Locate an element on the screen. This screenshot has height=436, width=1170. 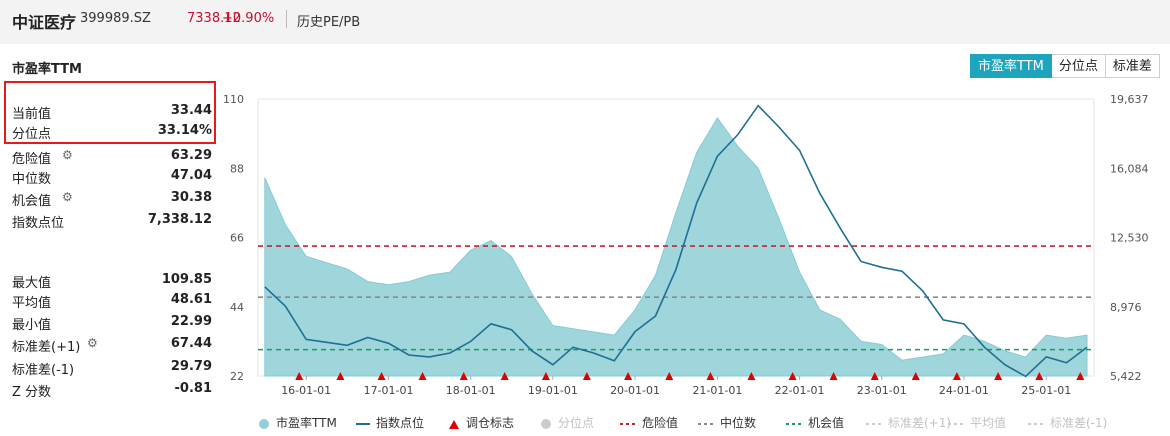
stat-row: 机会值 ⚙ 30.38 is located at coordinates (112, 200).